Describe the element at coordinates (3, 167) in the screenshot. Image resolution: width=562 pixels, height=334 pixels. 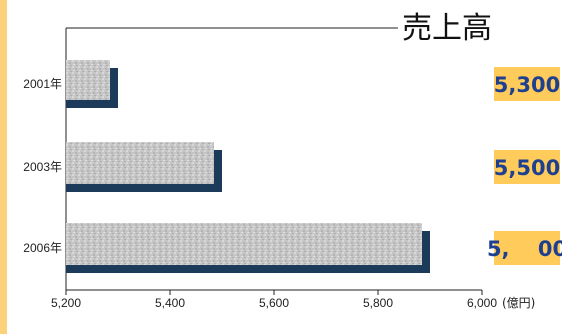
I see `left-accent-stripe` at that location.